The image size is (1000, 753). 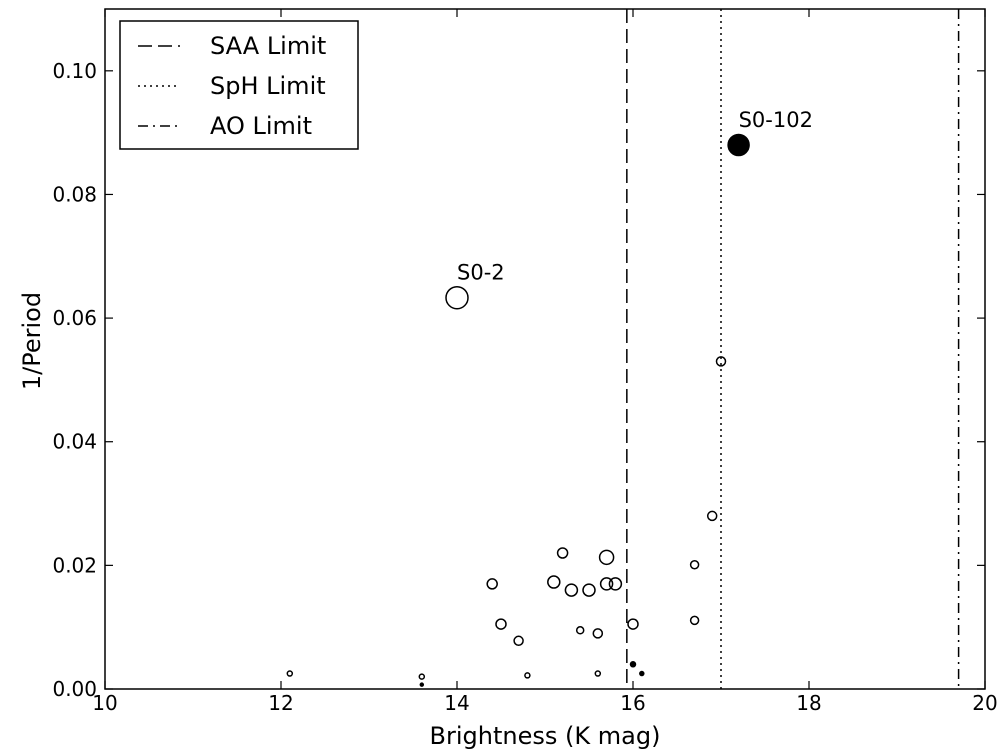 I want to click on x-axis-title: Brightness (K mag), so click(x=545, y=736).